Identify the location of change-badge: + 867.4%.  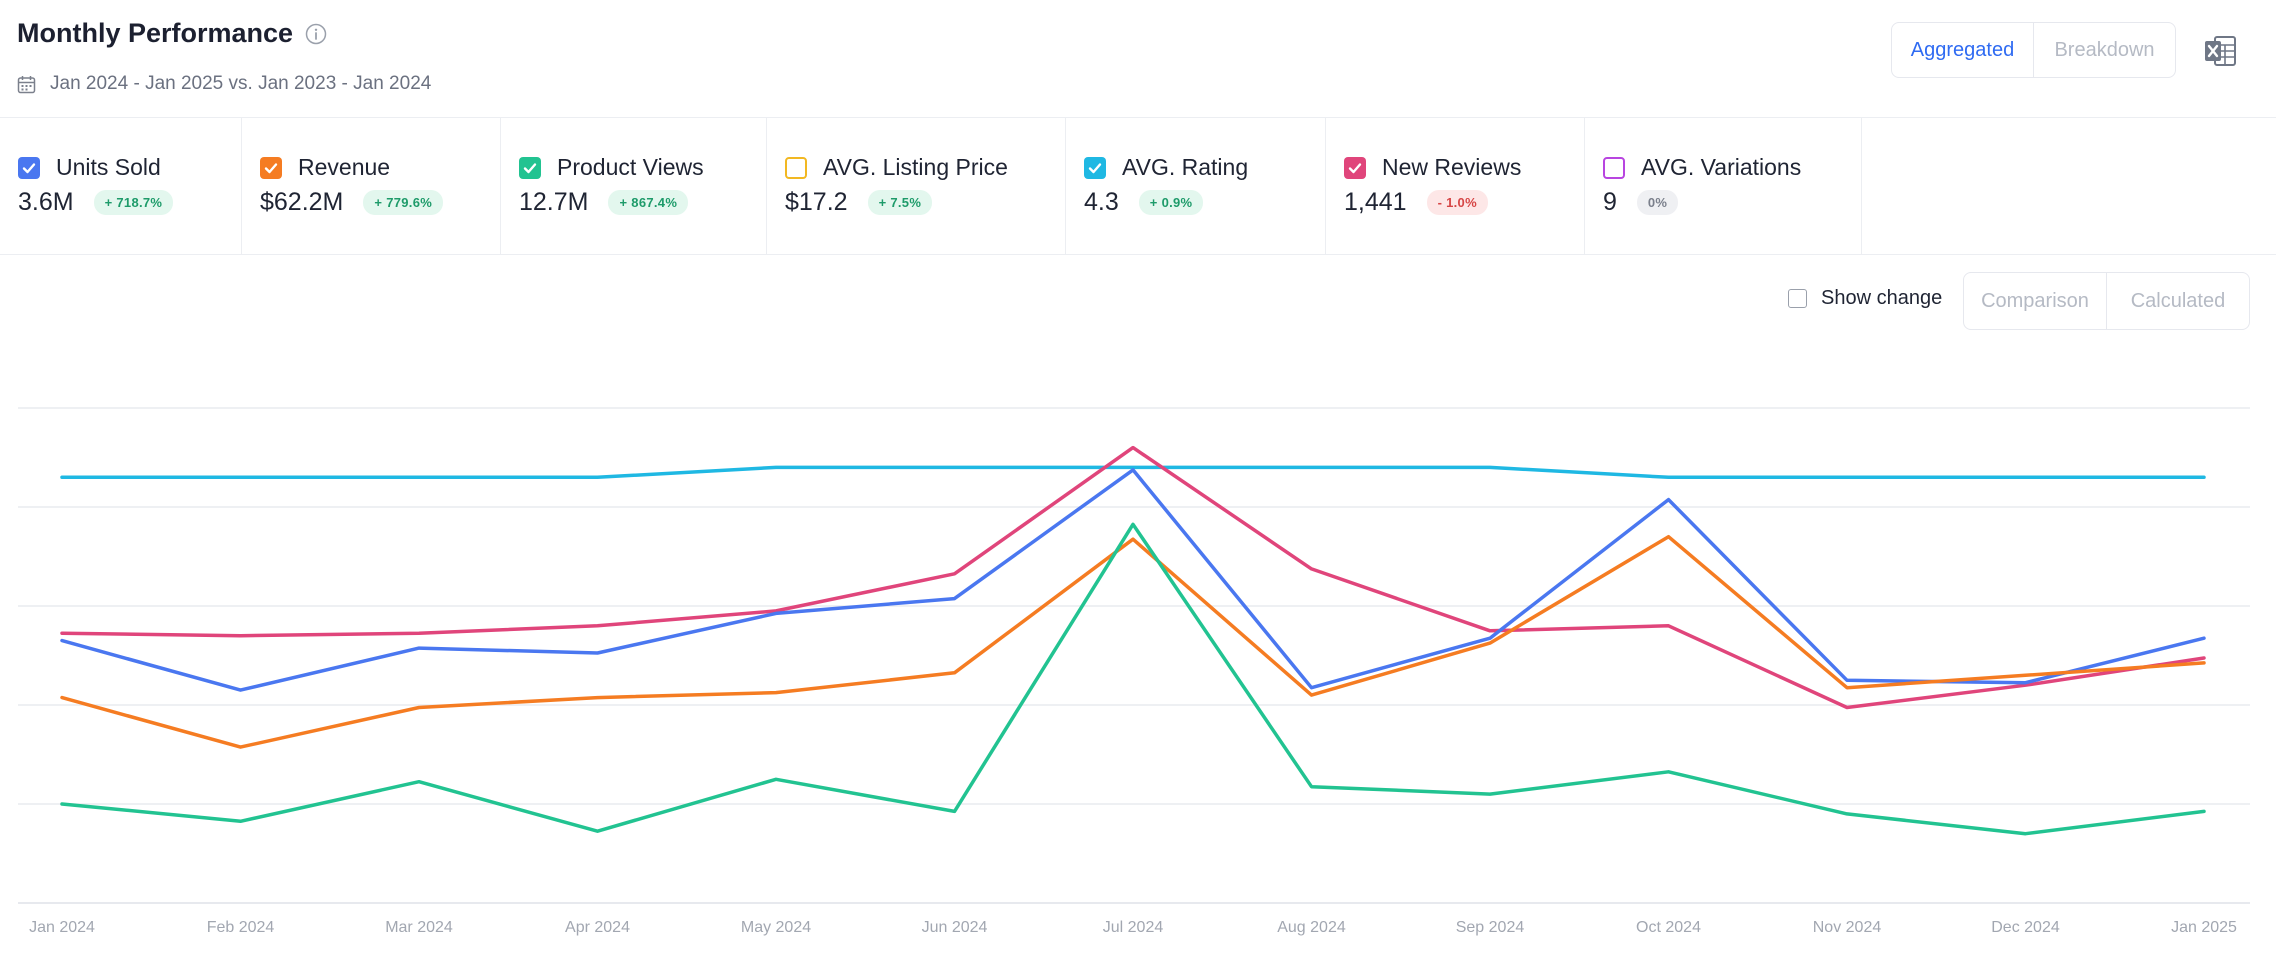
(648, 202).